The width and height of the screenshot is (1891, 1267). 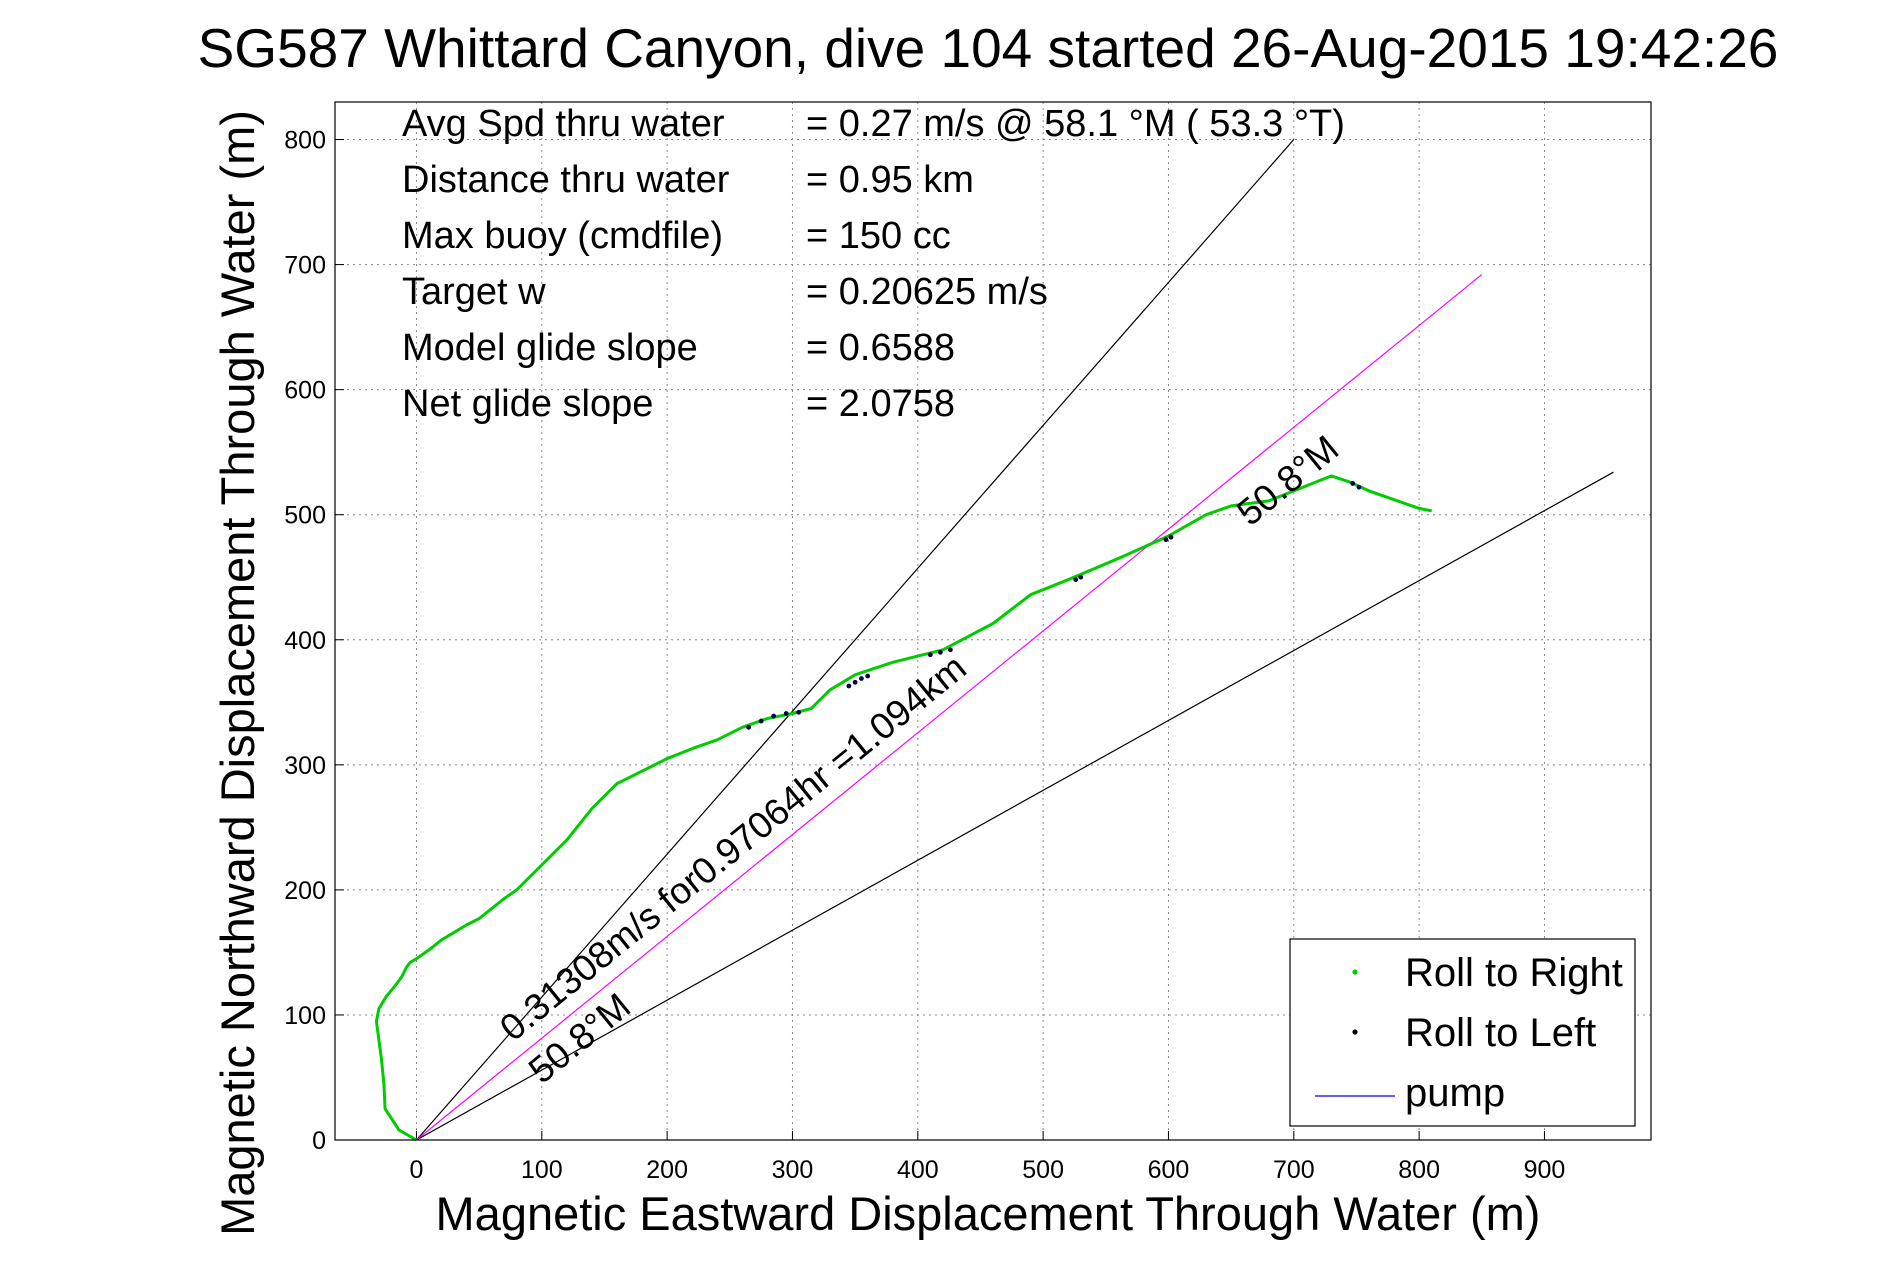 I want to click on y-tick-label: 600, so click(x=305, y=391).